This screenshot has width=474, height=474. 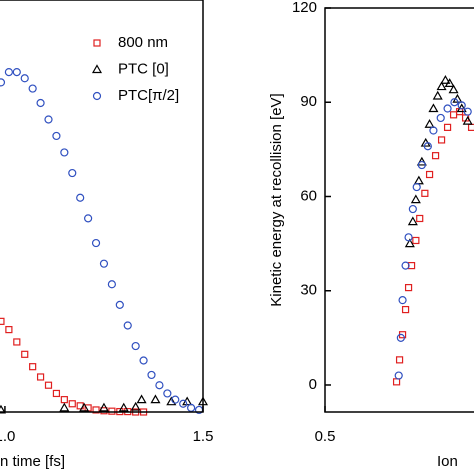 I want to click on x-tick-label: 1.0, so click(x=7, y=436).